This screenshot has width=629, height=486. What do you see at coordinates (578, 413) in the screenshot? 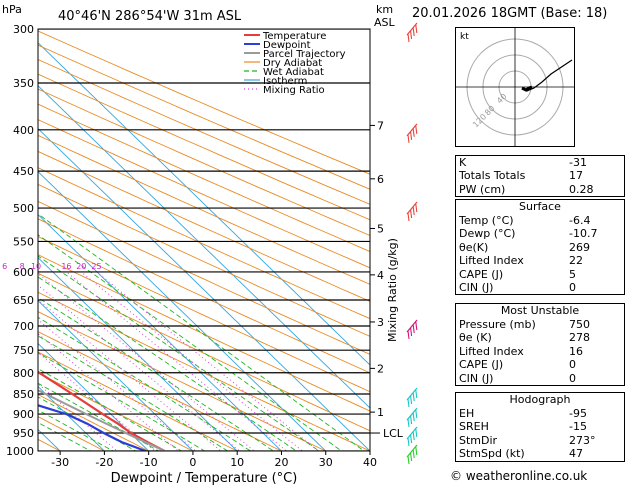
I see `row-value: -95` at bounding box center [578, 413].